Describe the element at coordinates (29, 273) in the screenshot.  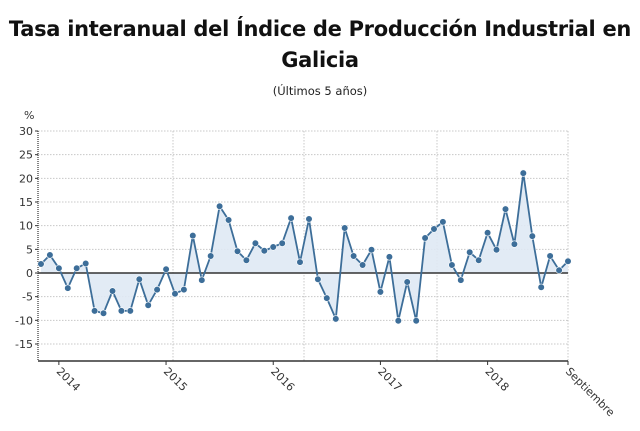
I see `y-tick-label: 0` at that location.